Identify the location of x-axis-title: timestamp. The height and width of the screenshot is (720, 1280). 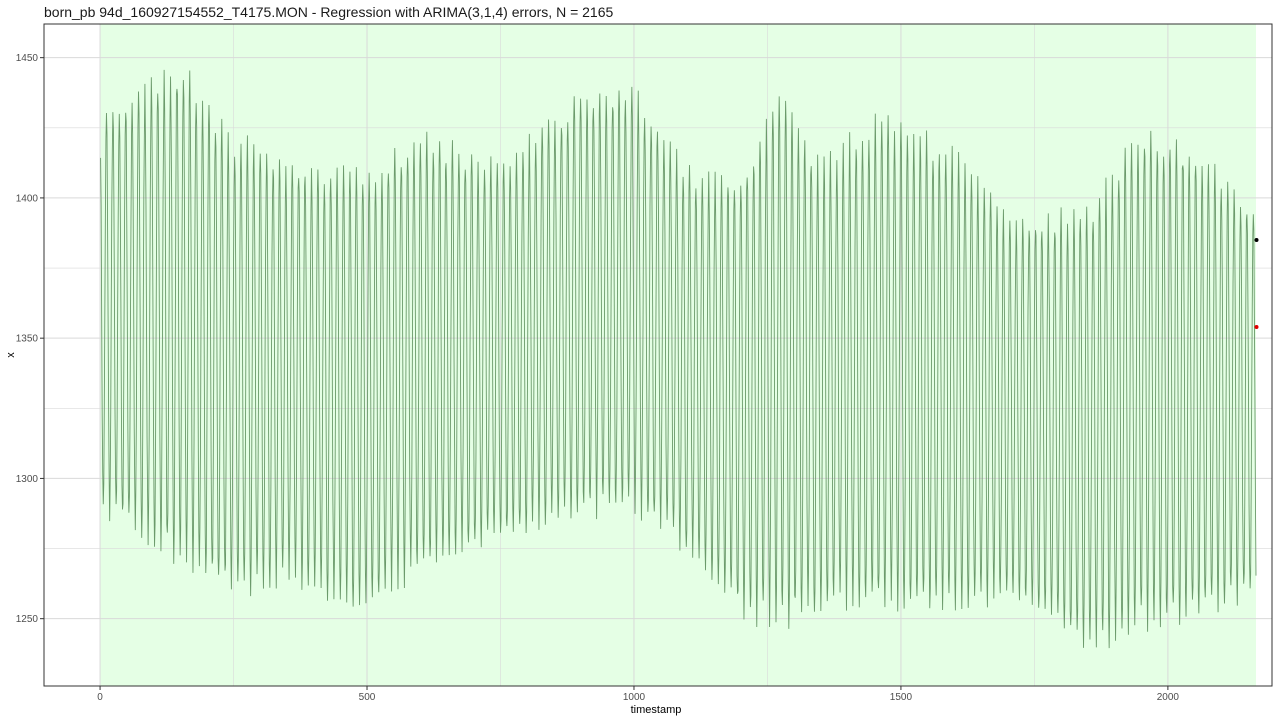
(656, 710).